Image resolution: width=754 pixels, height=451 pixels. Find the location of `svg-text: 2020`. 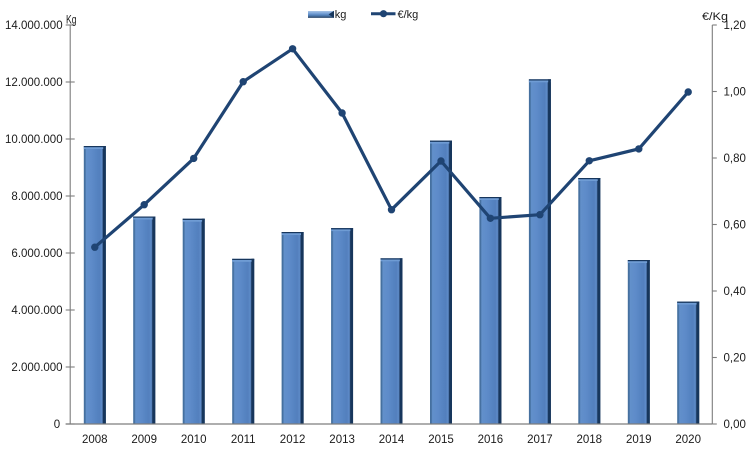

svg-text: 2020 is located at coordinates (688, 440).